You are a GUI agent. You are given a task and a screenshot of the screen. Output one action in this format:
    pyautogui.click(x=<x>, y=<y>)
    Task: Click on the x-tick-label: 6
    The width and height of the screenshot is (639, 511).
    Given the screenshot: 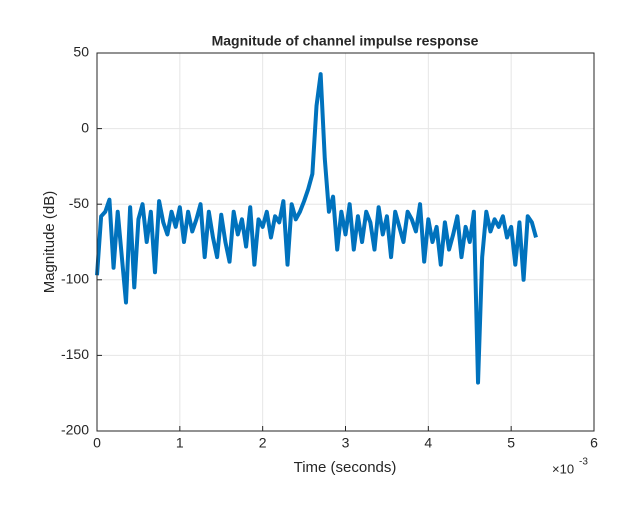 What is the action you would take?
    pyautogui.click(x=594, y=443)
    